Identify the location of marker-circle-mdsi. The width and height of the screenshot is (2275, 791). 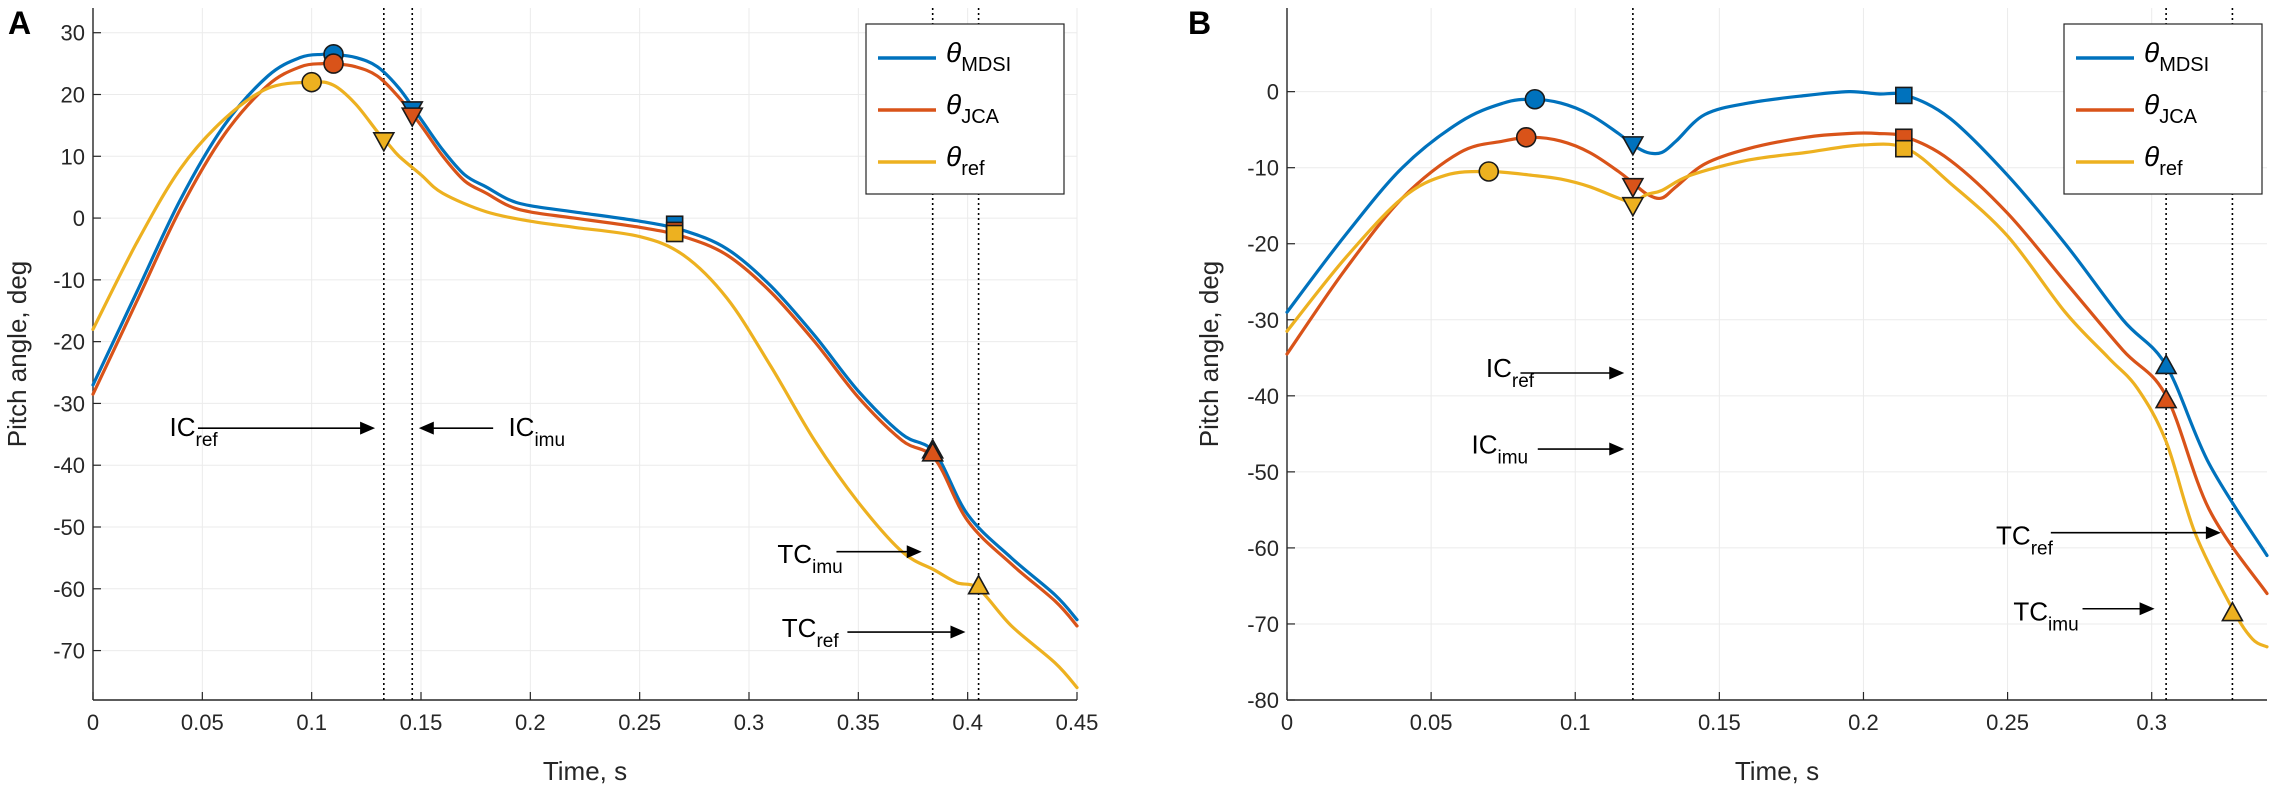
(1535, 99).